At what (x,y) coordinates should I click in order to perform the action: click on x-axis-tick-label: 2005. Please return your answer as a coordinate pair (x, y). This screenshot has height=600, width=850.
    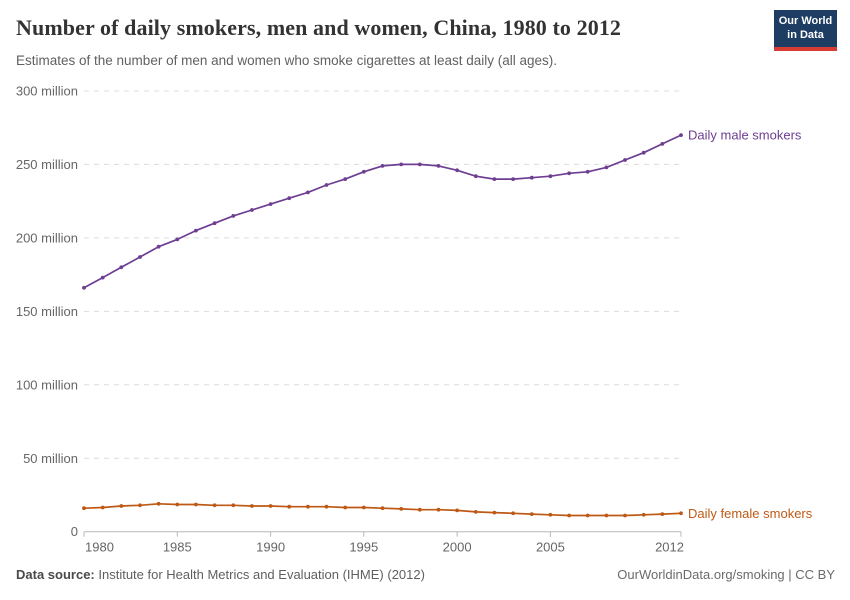
    Looking at the image, I should click on (550, 547).